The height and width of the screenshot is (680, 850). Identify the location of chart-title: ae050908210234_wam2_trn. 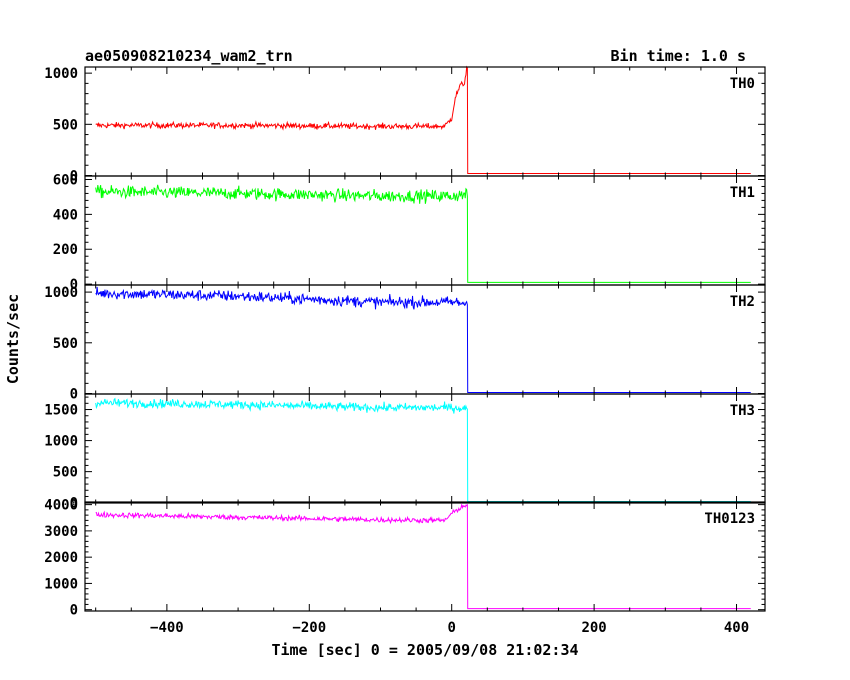
(189, 56).